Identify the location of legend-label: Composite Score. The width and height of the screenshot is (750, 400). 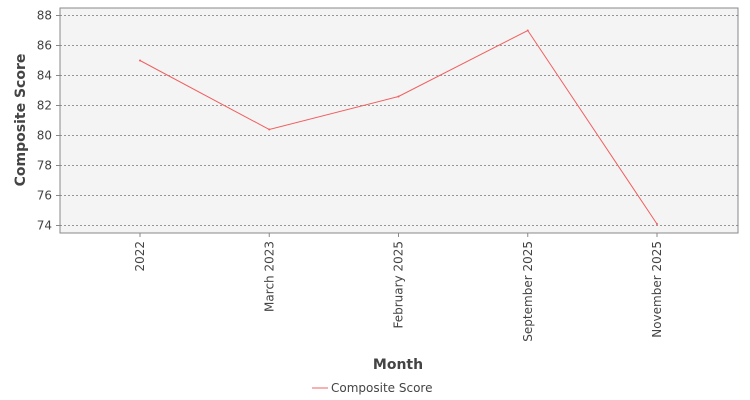
(381, 388).